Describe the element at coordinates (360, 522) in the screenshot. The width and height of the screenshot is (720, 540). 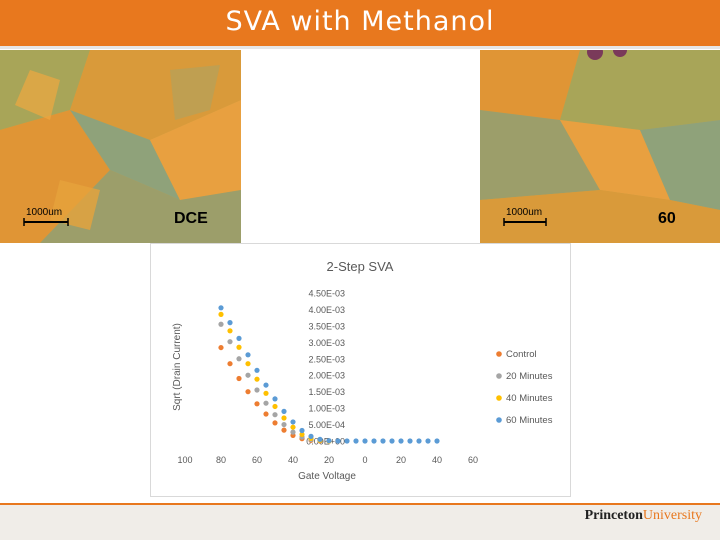
I see `footer-bar` at that location.